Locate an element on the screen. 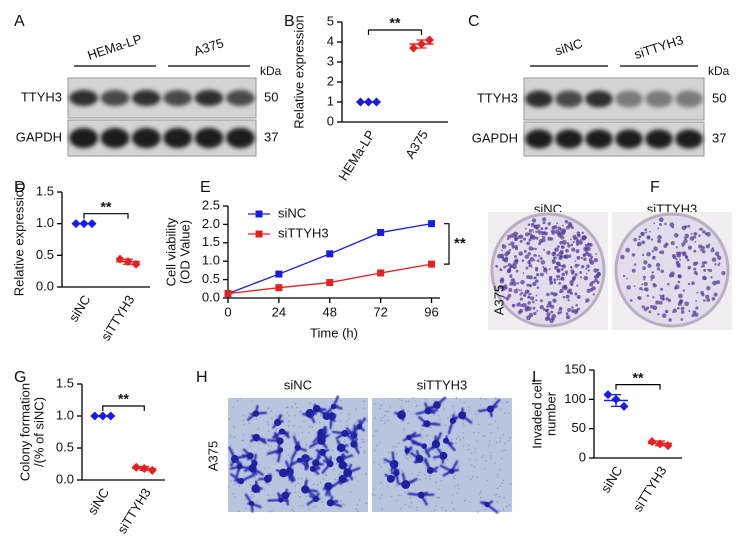 Image resolution: width=743 pixels, height=542 pixels. y-axis-label: Cell viability is located at coordinates (170, 251).